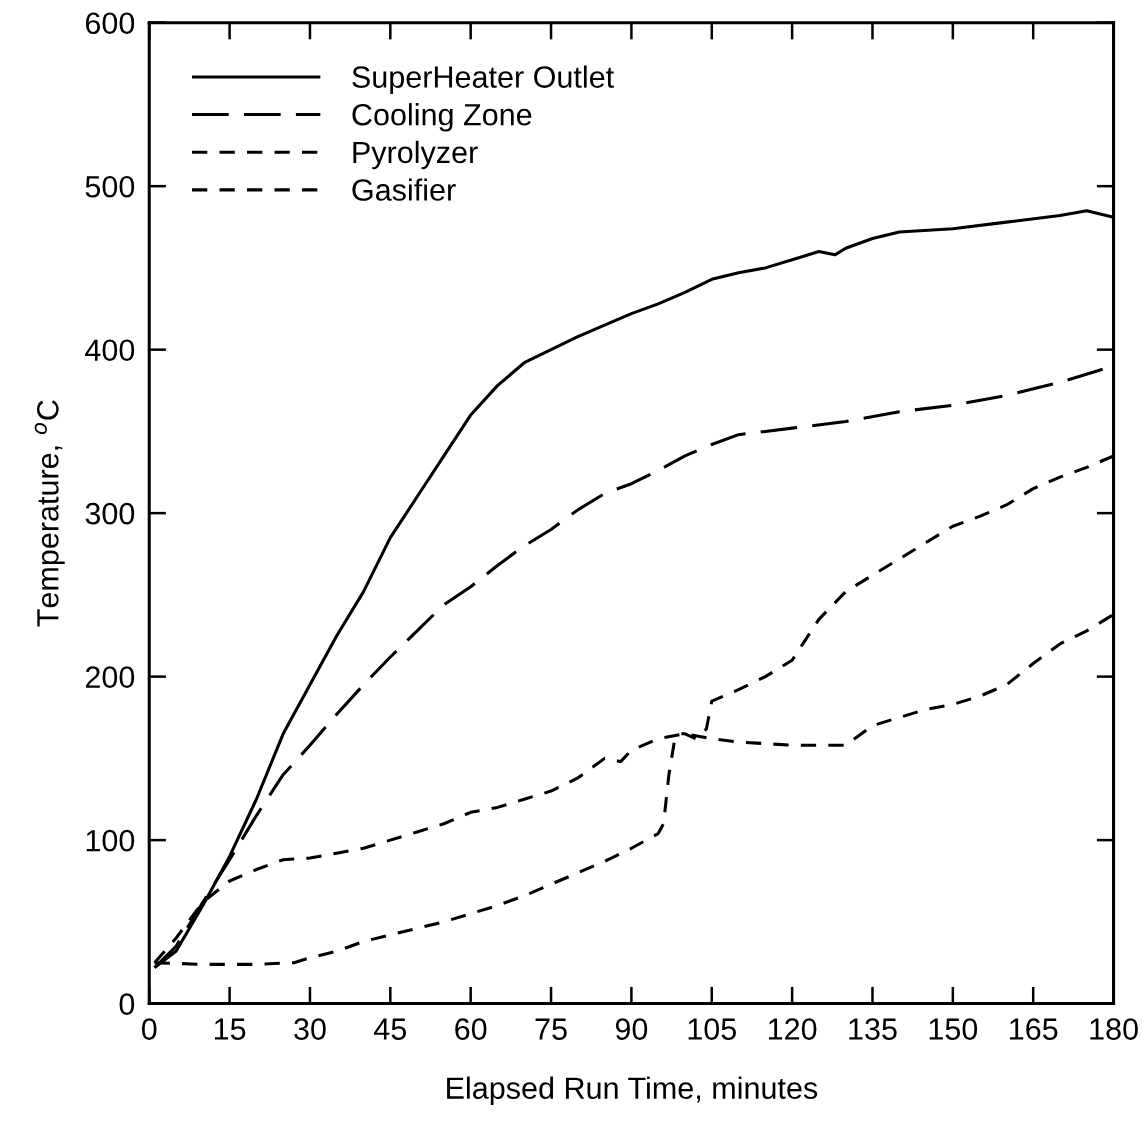 Image resolution: width=1148 pixels, height=1134 pixels. What do you see at coordinates (792, 1029) in the screenshot?
I see `x-tick-label: 120` at bounding box center [792, 1029].